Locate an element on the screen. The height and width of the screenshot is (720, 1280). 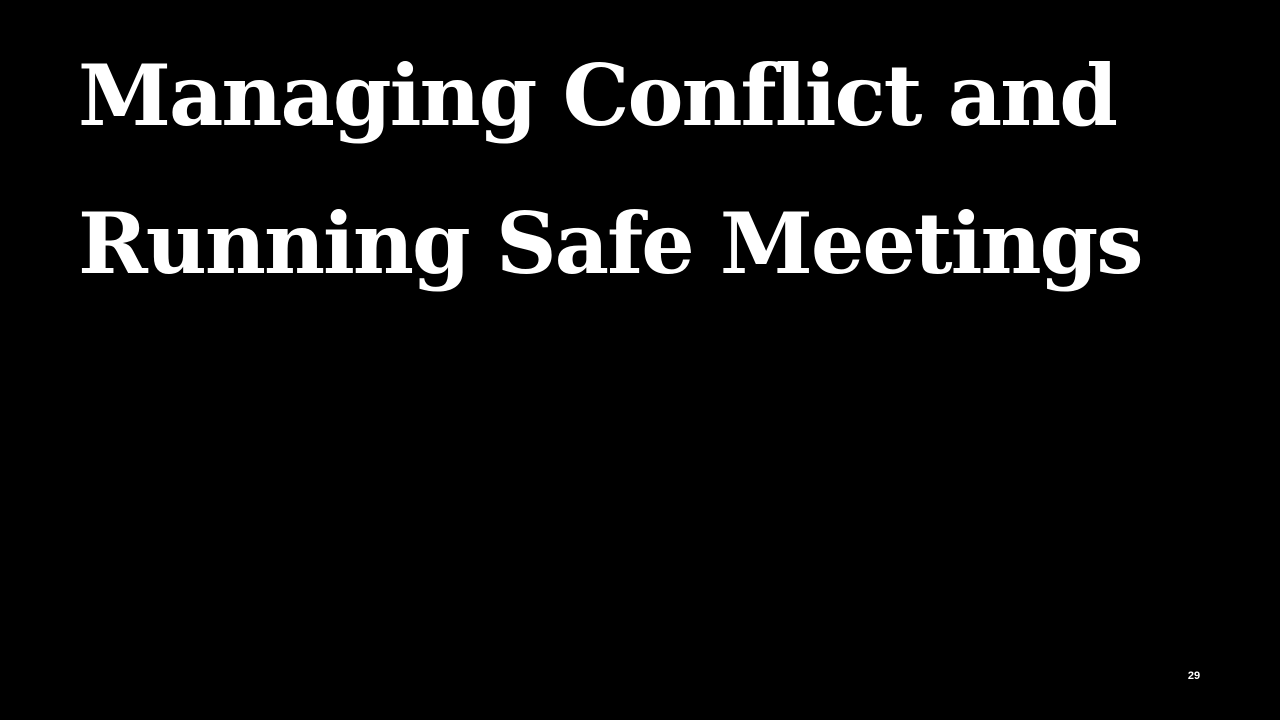
slide-title-line-2: Running Safe Meetings is located at coordinates (611, 243).